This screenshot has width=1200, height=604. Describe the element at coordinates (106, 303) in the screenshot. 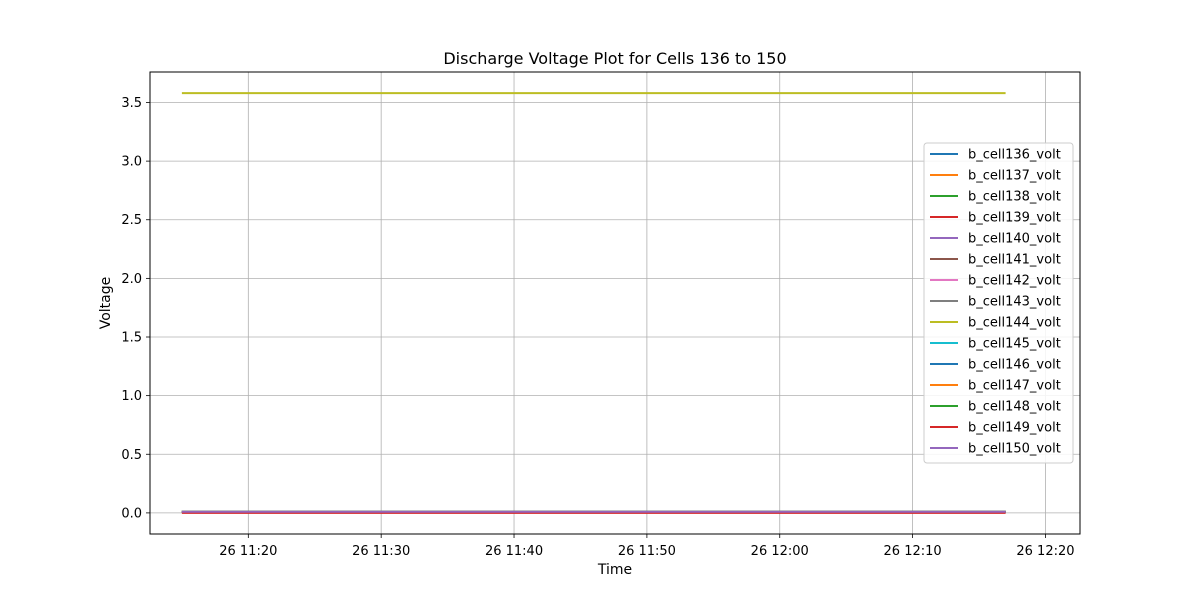

I see `y-axis-label: Voltage` at that location.